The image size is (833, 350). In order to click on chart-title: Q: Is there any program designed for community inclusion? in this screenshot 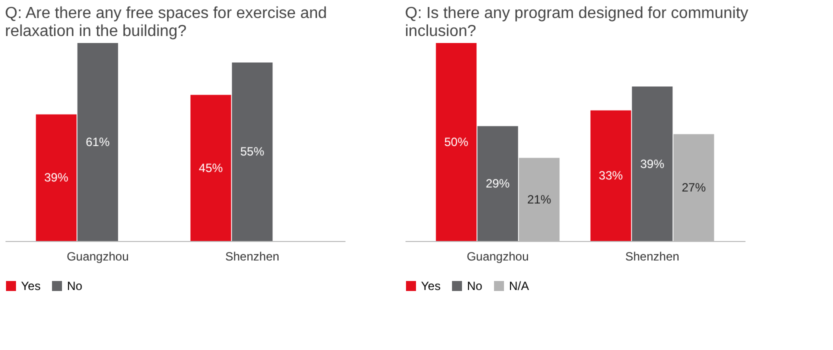, I will do `click(576, 22)`.